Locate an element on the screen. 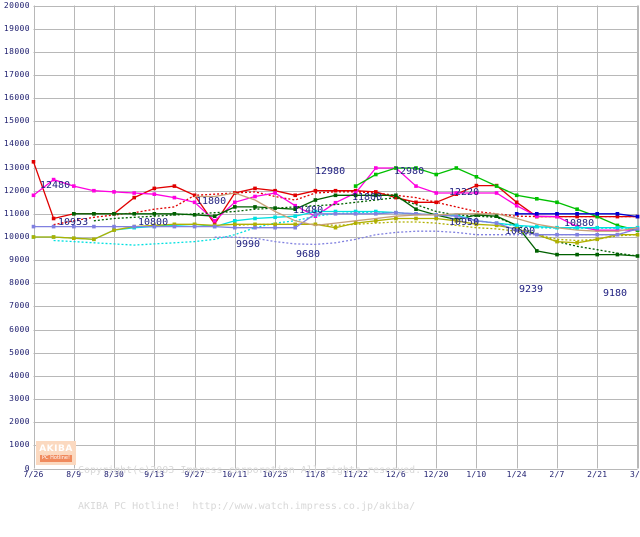 This screenshot has height=537, width=640. data-value-label: 9680 is located at coordinates (308, 254).